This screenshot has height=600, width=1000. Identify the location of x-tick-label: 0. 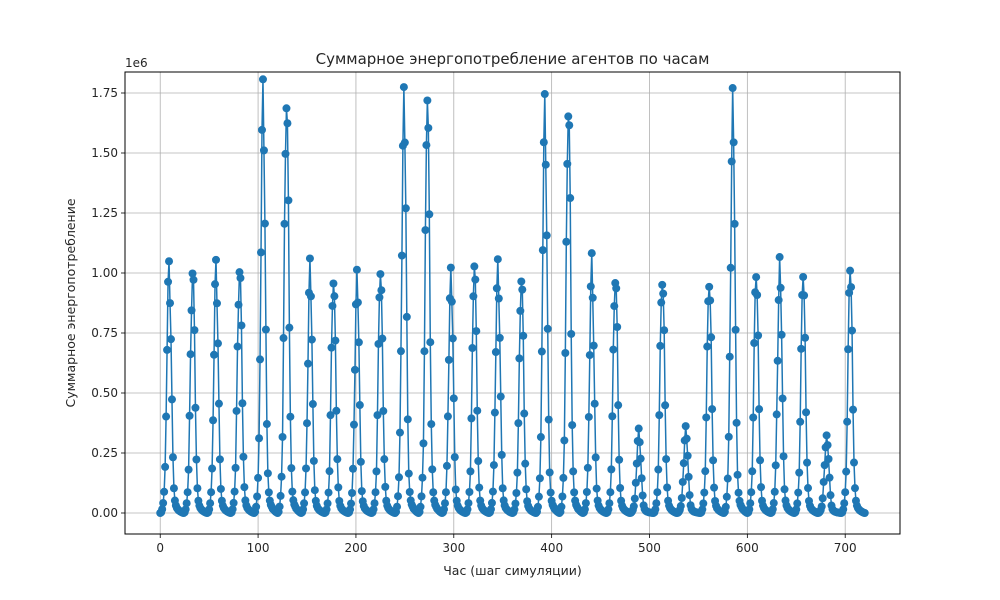
(160, 548).